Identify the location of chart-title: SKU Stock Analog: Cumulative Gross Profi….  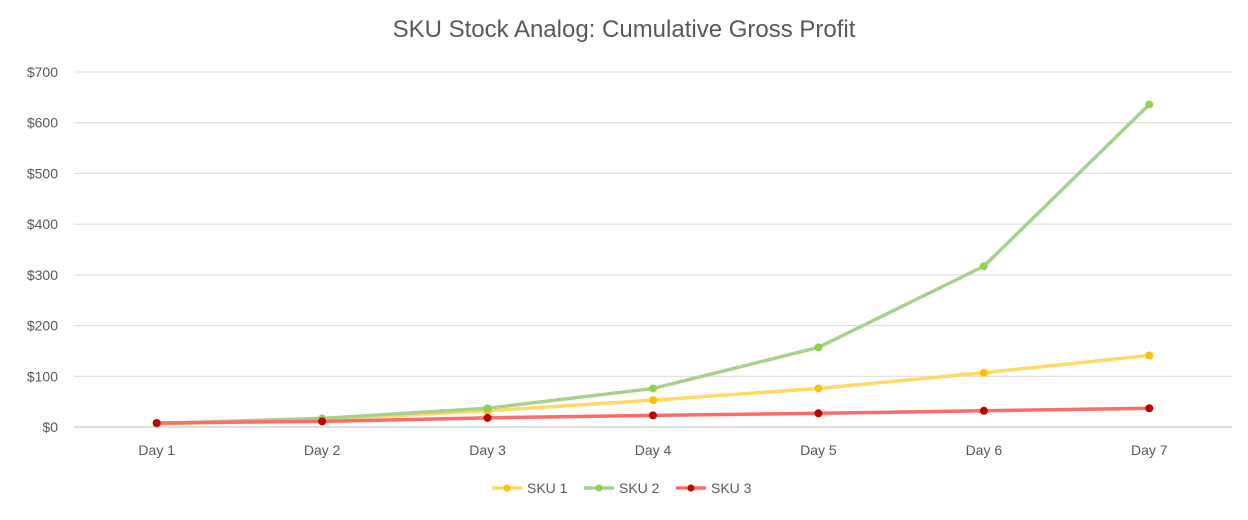
(624, 29).